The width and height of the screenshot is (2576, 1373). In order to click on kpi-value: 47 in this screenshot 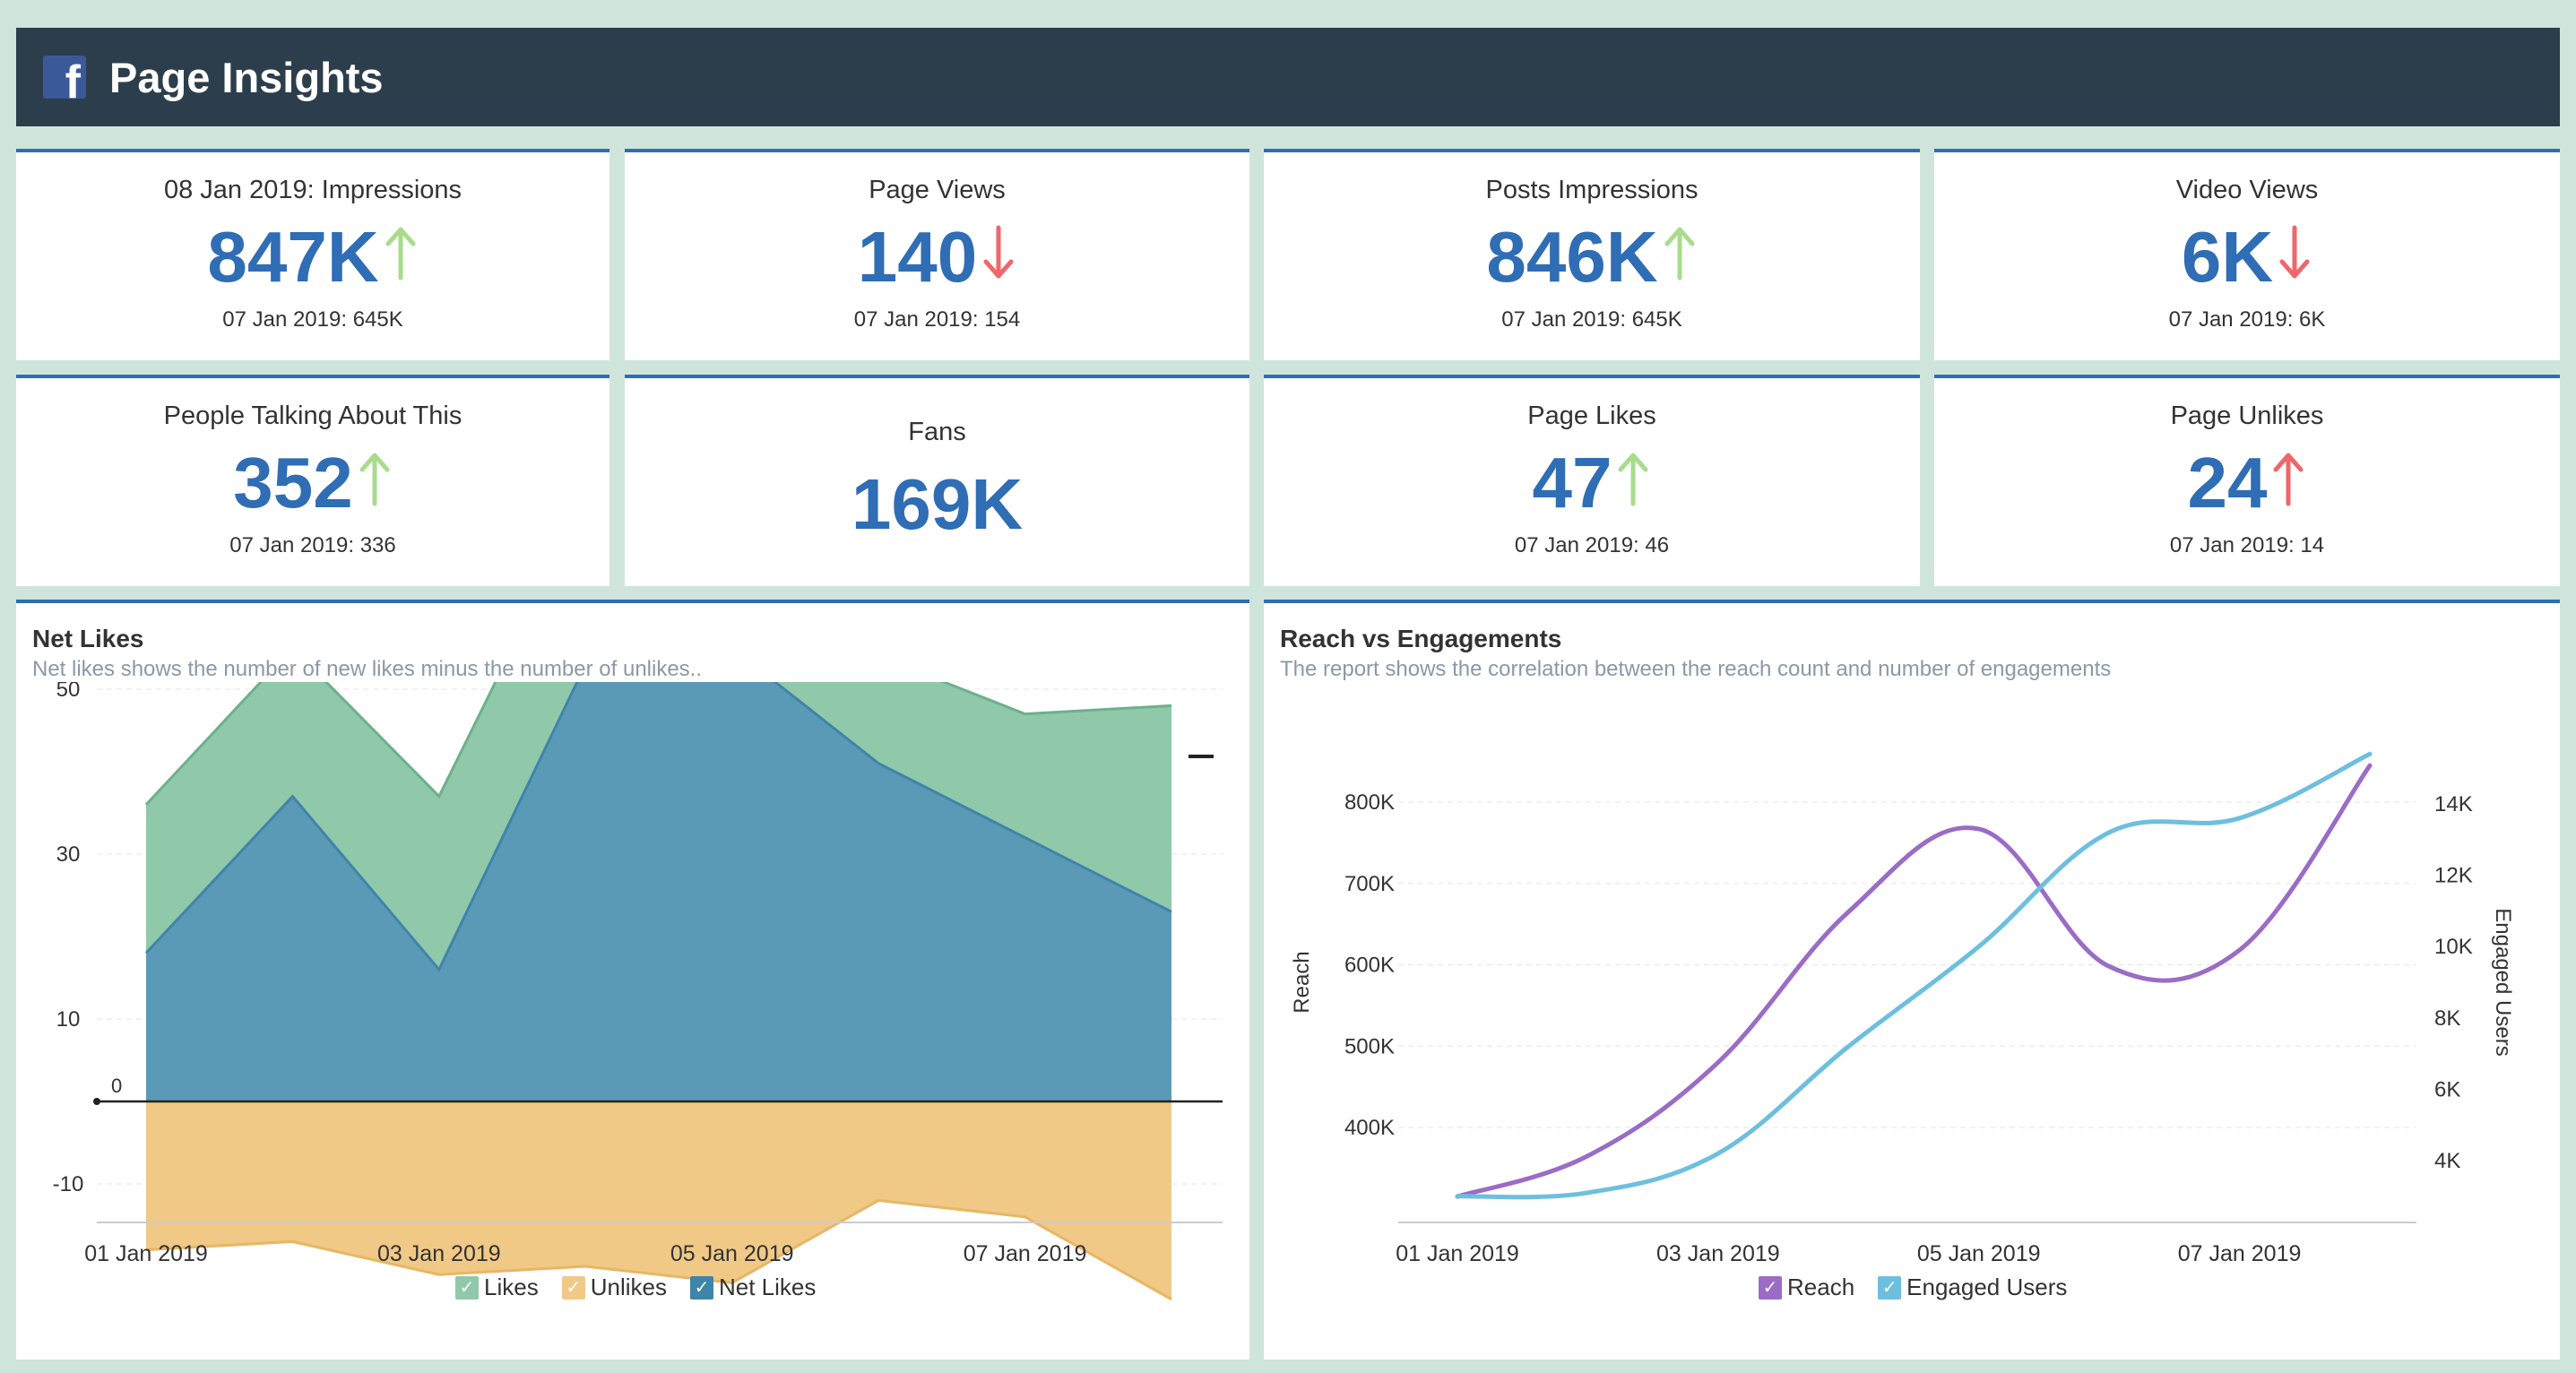, I will do `click(1572, 482)`.